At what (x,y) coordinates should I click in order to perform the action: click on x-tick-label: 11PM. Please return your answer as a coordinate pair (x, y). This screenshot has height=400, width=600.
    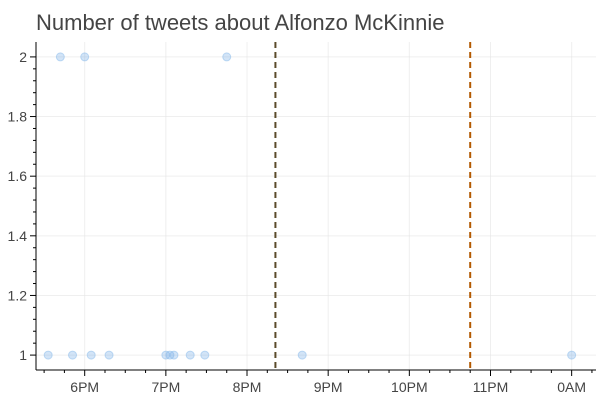
    Looking at the image, I should click on (491, 387).